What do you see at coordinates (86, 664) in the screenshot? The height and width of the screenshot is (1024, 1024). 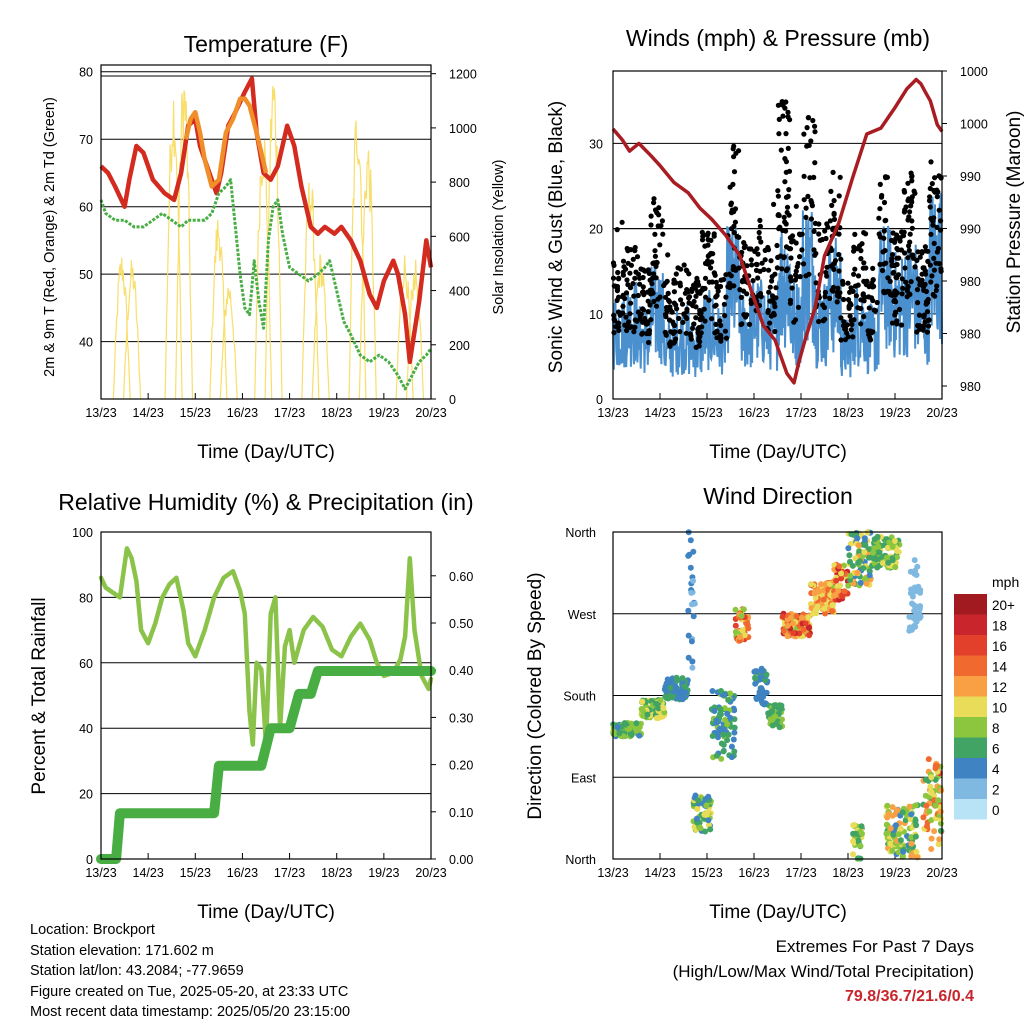 I see `y-tick-label: 60` at bounding box center [86, 664].